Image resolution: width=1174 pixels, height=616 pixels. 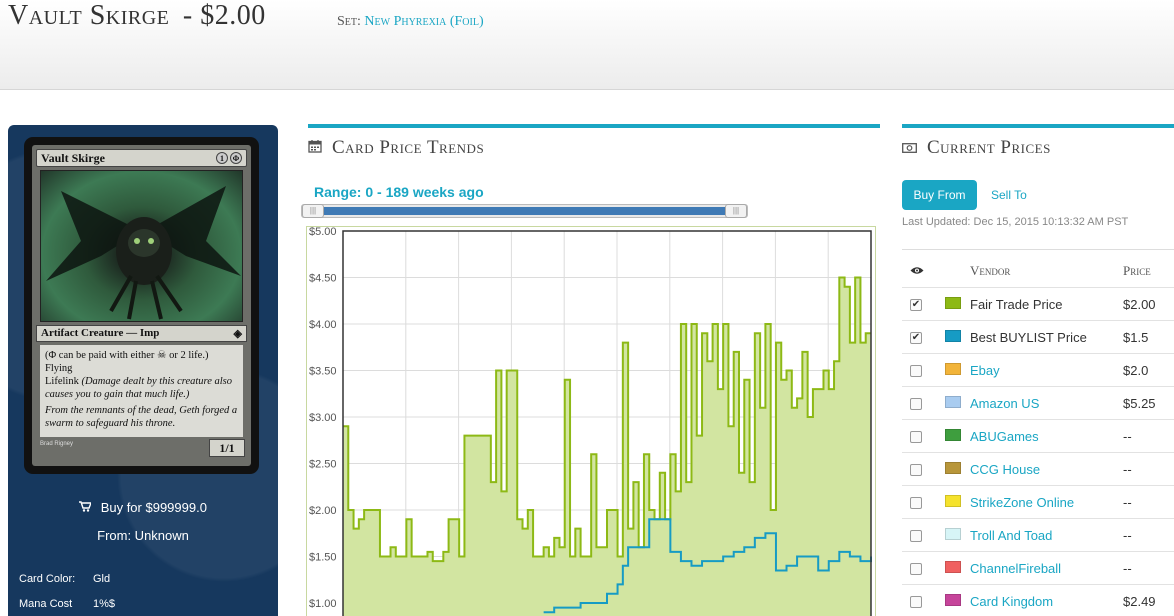 What do you see at coordinates (396, 148) in the screenshot?
I see `trends-title: Card Price Trends` at bounding box center [396, 148].